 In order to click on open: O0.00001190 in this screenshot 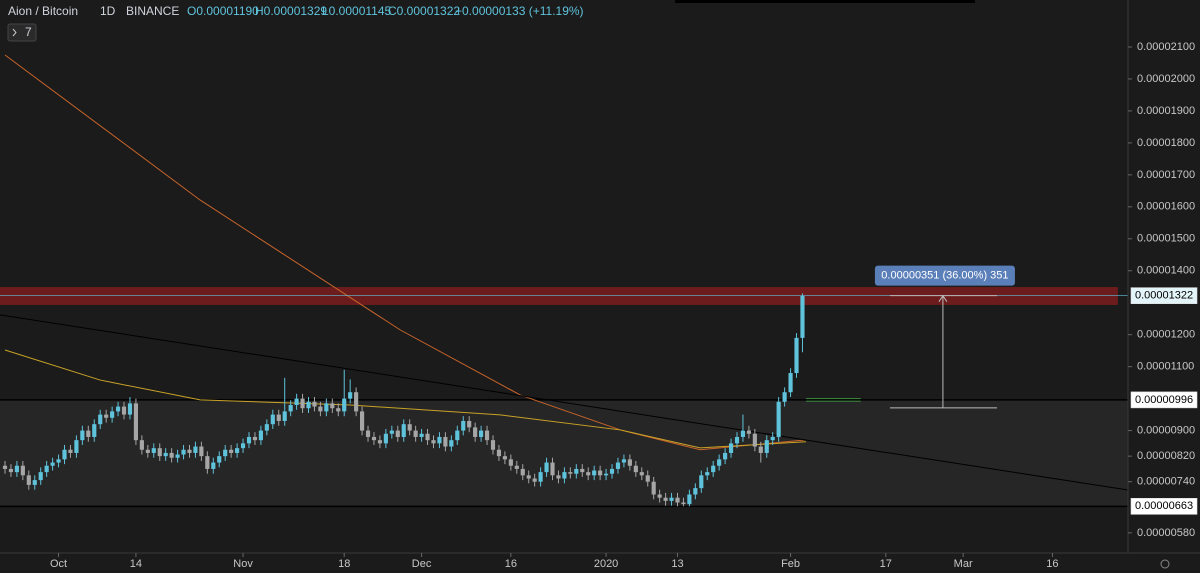, I will do `click(223, 11)`.